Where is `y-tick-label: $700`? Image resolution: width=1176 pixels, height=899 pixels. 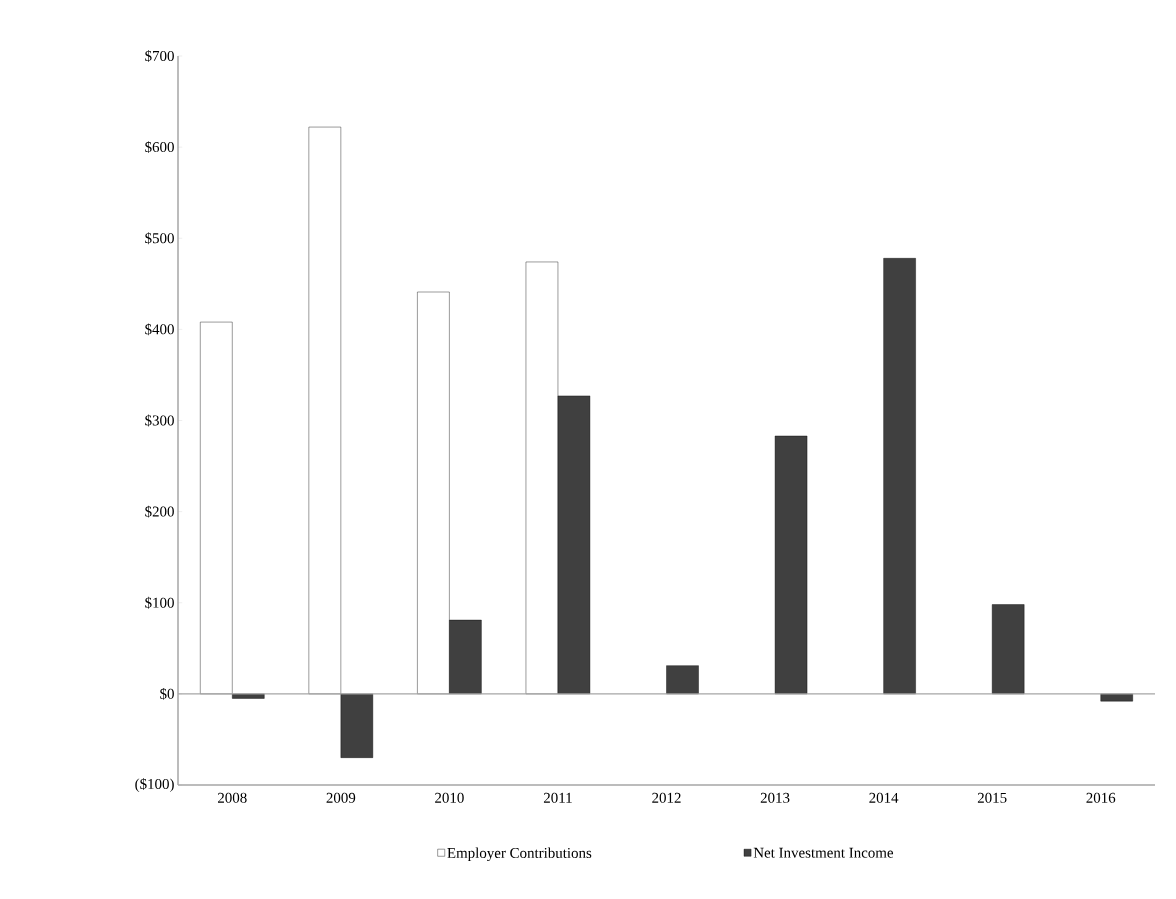
y-tick-label: $700 is located at coordinates (159, 56).